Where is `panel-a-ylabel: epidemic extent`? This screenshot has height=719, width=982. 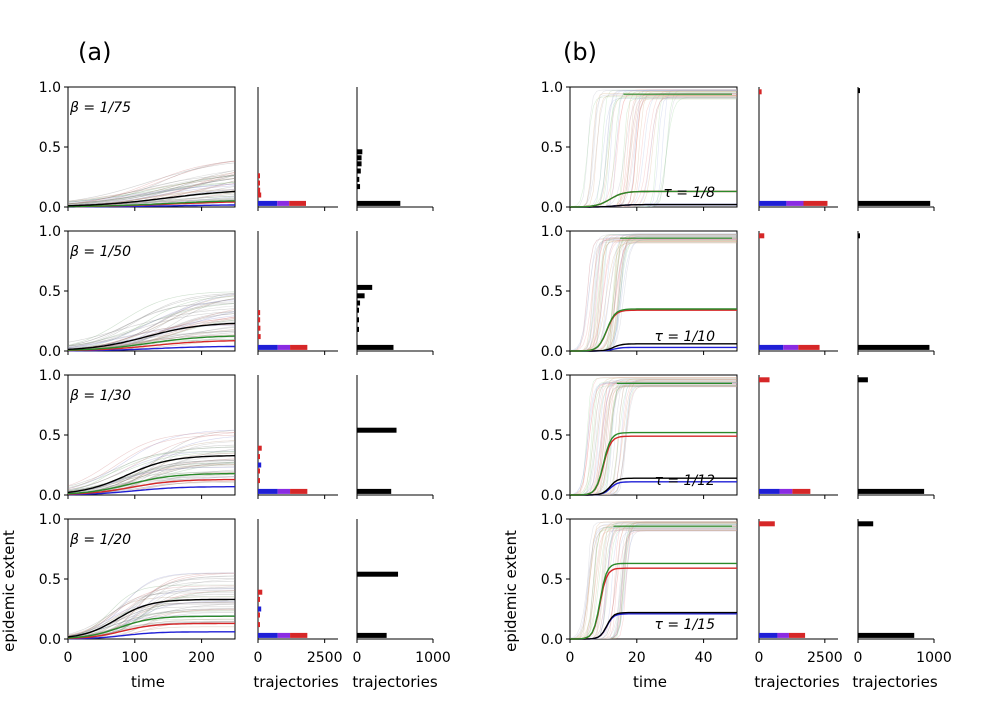
panel-a-ylabel: epidemic extent is located at coordinates (9, 591).